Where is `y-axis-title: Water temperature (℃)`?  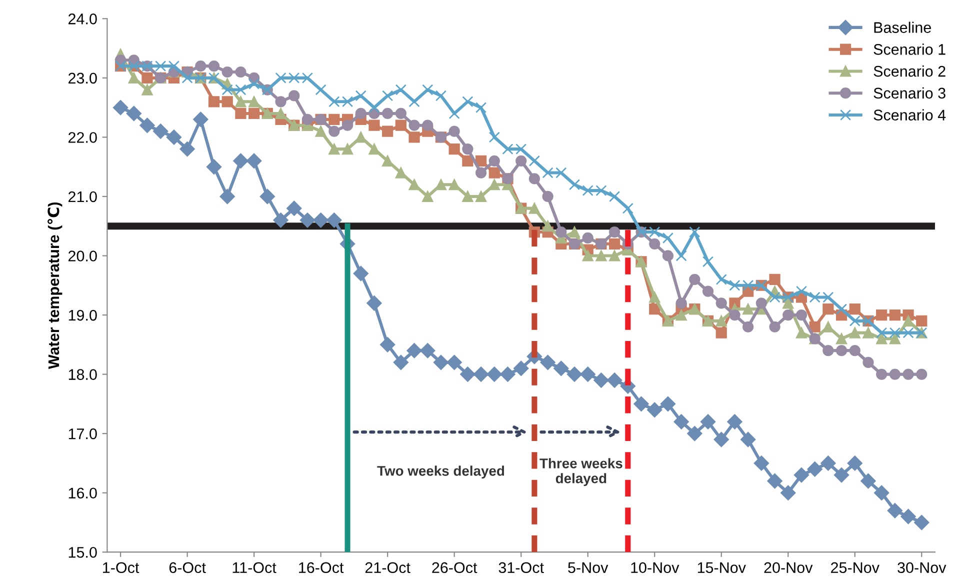
y-axis-title: Water temperature (℃) is located at coordinates (55, 286).